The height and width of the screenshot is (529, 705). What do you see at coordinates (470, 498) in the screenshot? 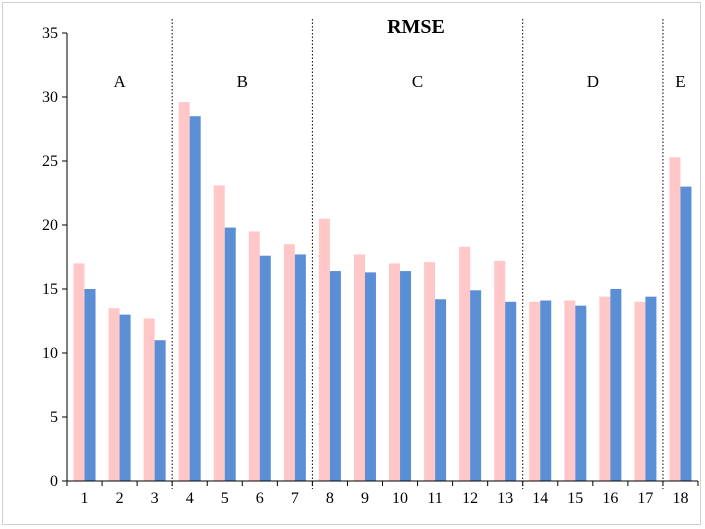
I see `x-tick-label-12: 12` at bounding box center [470, 498].